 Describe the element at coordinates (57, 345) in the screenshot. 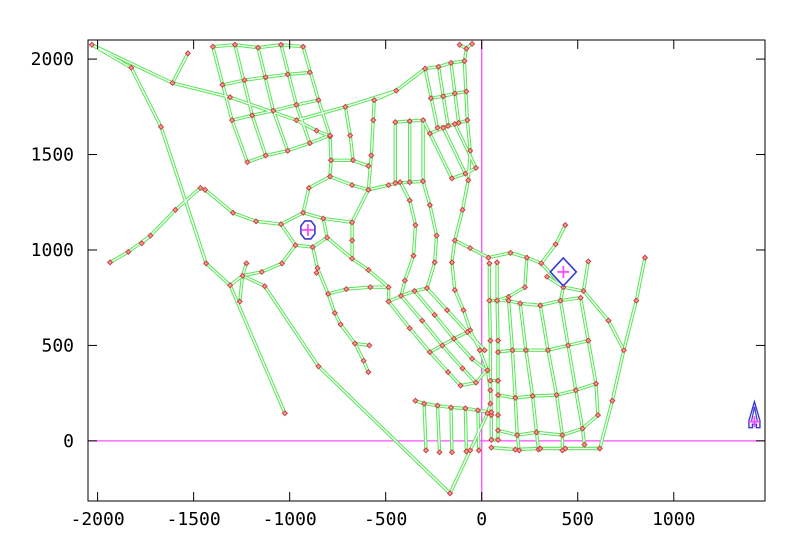

I see `y-tick-label: 500` at that location.